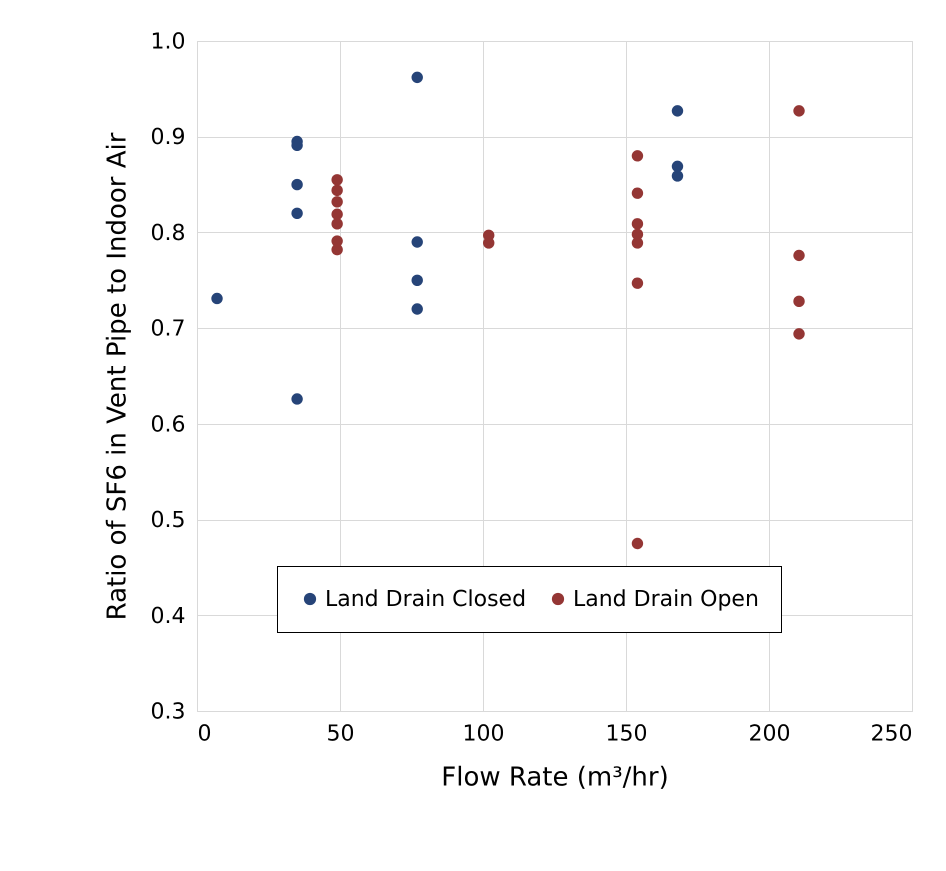 The image size is (946, 871). What do you see at coordinates (340, 734) in the screenshot?
I see `x-tick-label: 50` at bounding box center [340, 734].